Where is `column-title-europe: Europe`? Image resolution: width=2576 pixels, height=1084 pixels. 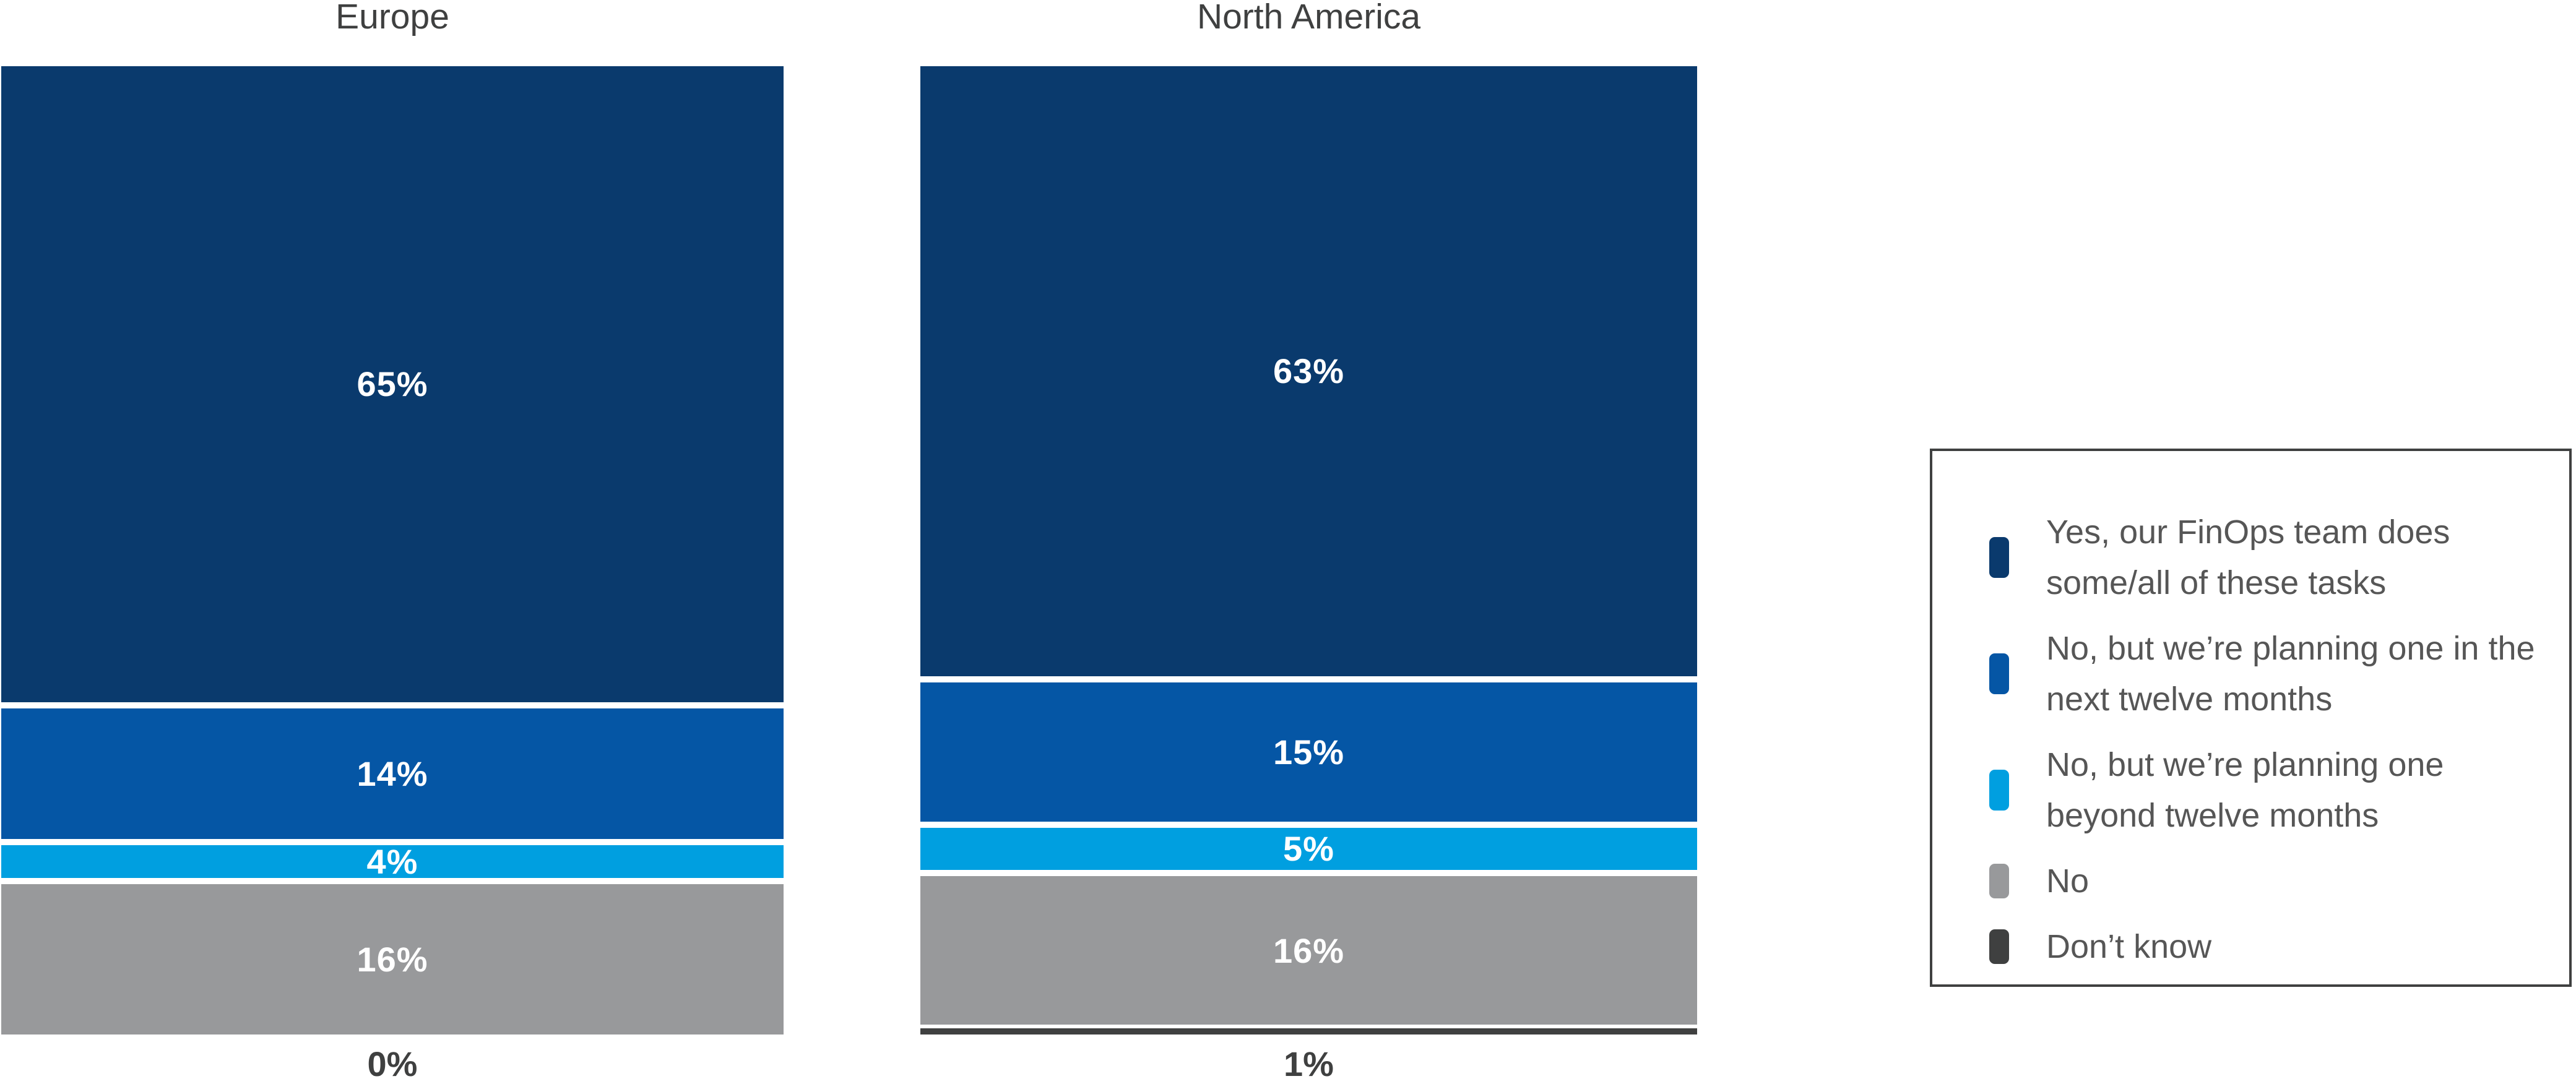
column-title-europe: Europe is located at coordinates (392, 18).